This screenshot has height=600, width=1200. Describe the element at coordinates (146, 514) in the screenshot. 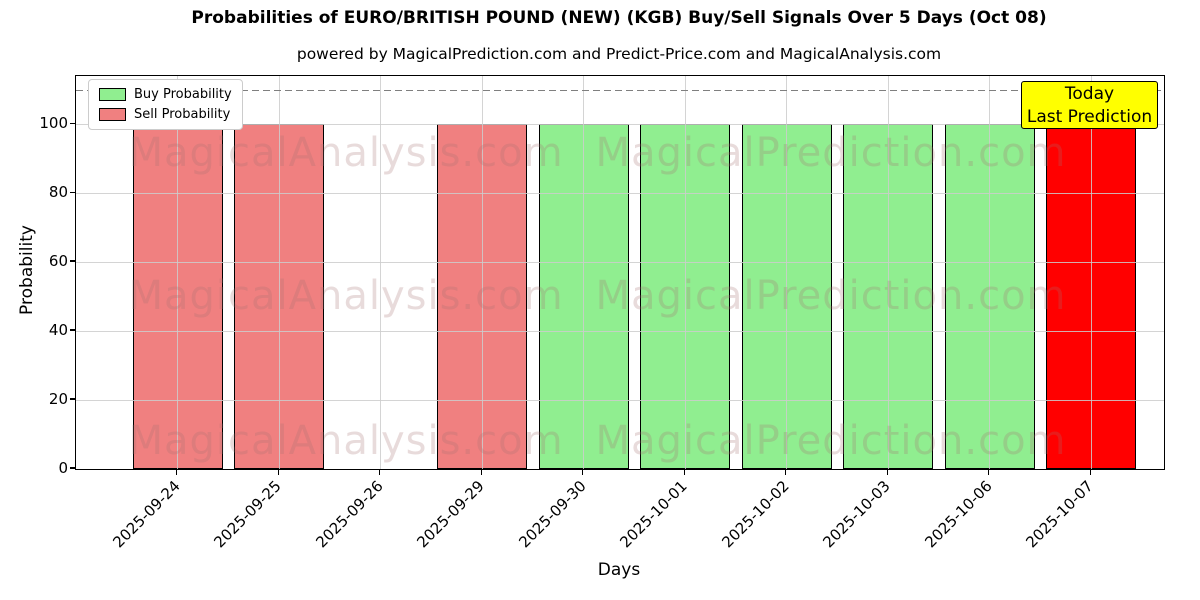

I see `xtick-label-2025-09-24: 2025-09-24` at that location.